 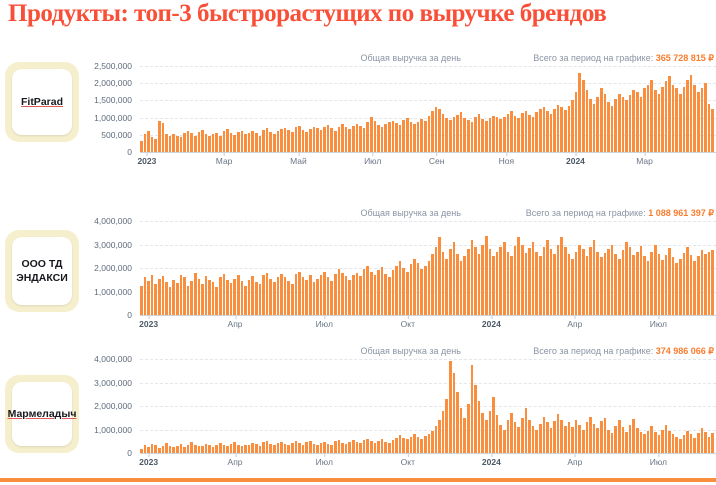 I want to click on plot-area, so click(x=428, y=109).